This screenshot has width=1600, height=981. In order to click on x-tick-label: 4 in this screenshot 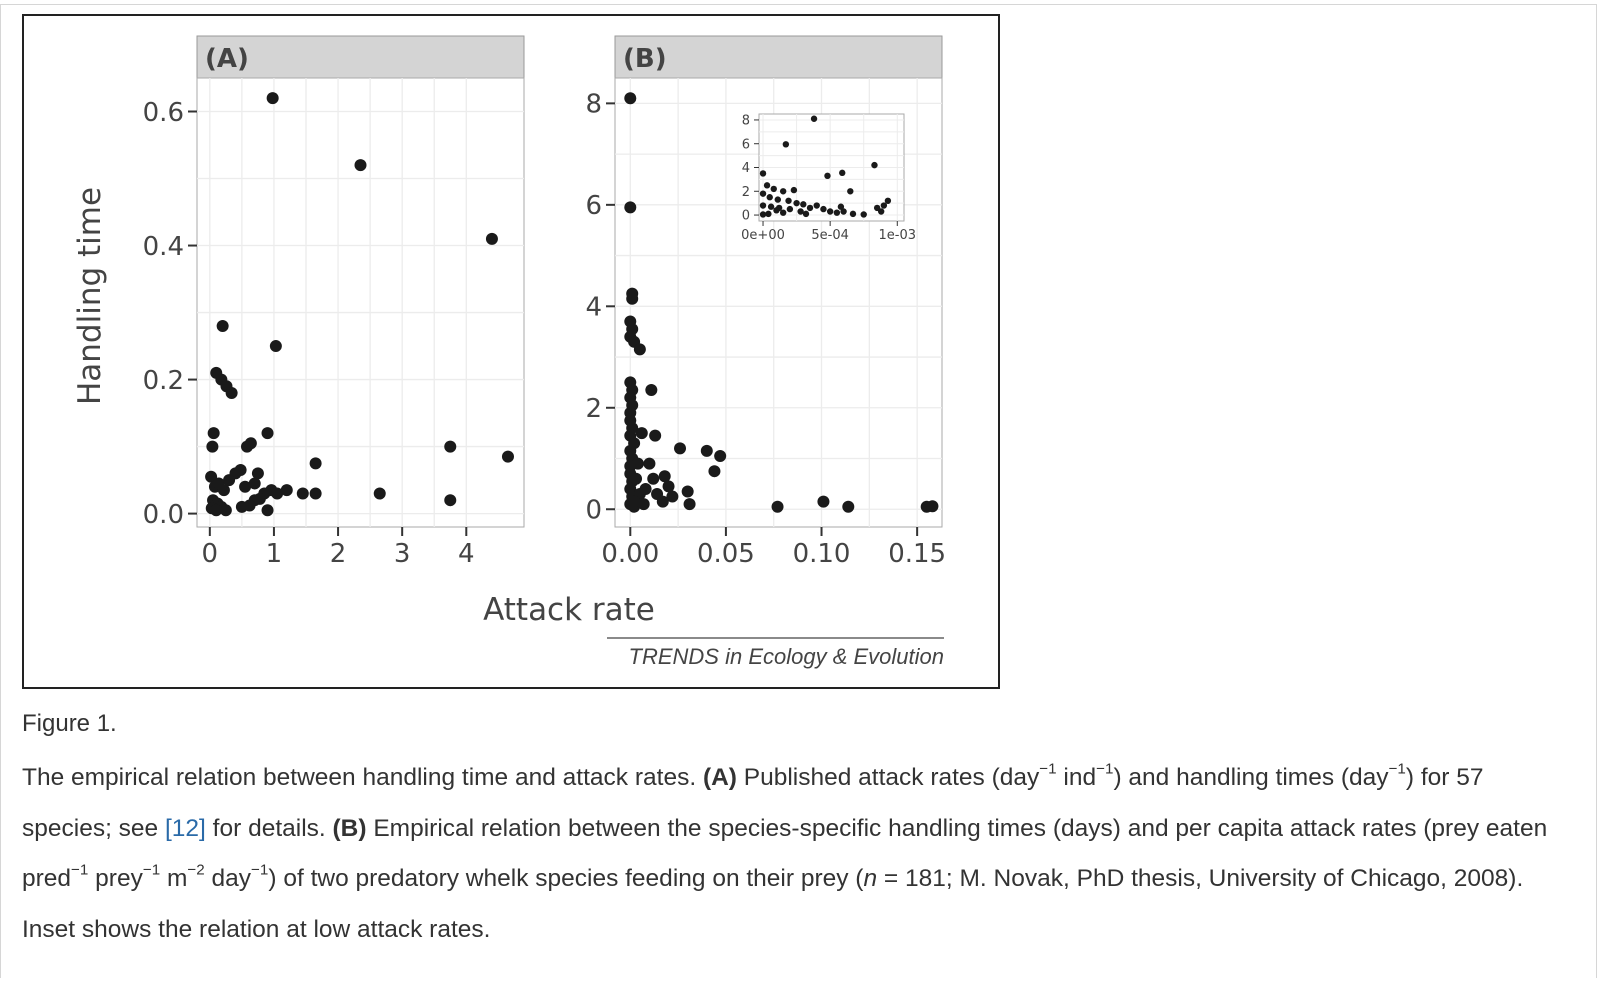, I will do `click(466, 554)`.